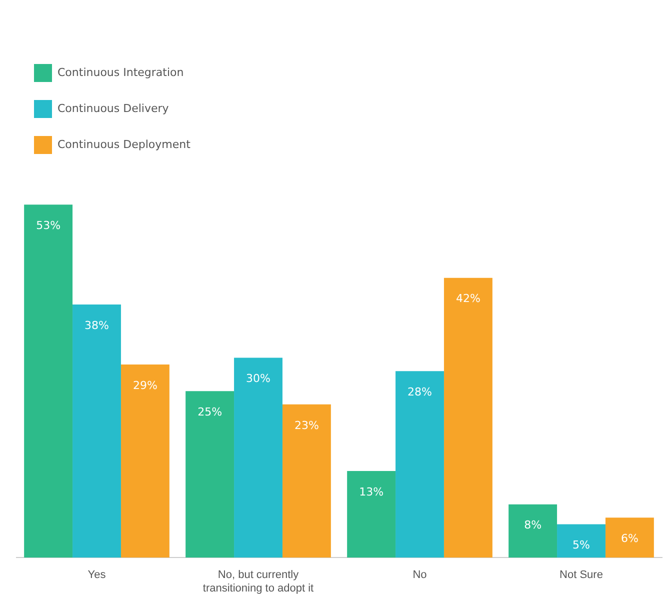 This screenshot has height=594, width=667. I want to click on legend-label: Continuous Delivery, so click(114, 108).